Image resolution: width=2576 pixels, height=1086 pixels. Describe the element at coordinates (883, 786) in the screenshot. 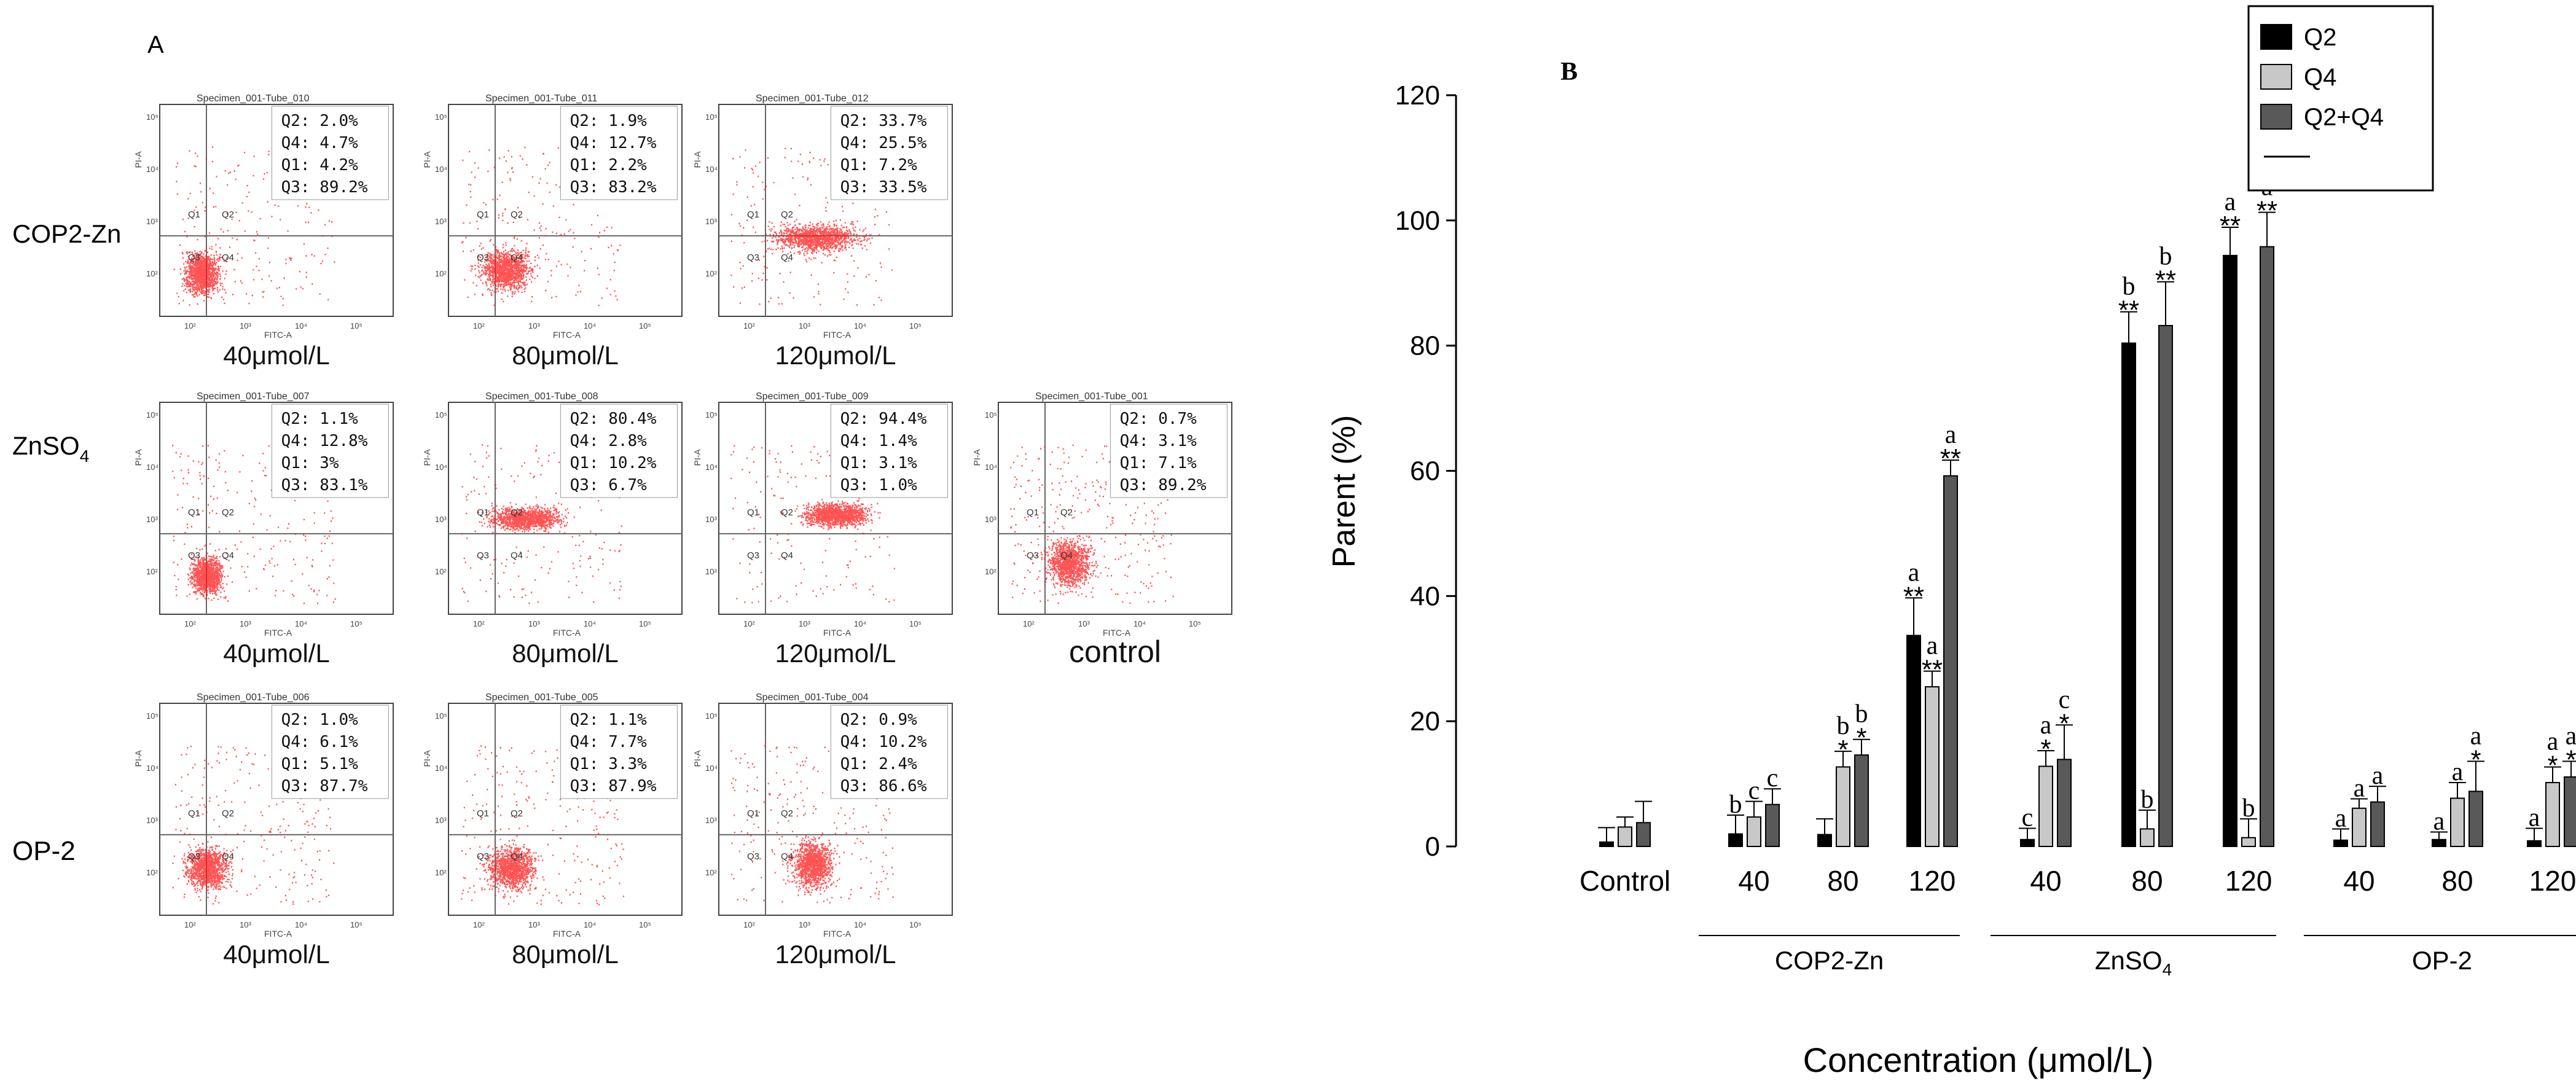

I see `stat-line: Q3: 86.6%` at that location.